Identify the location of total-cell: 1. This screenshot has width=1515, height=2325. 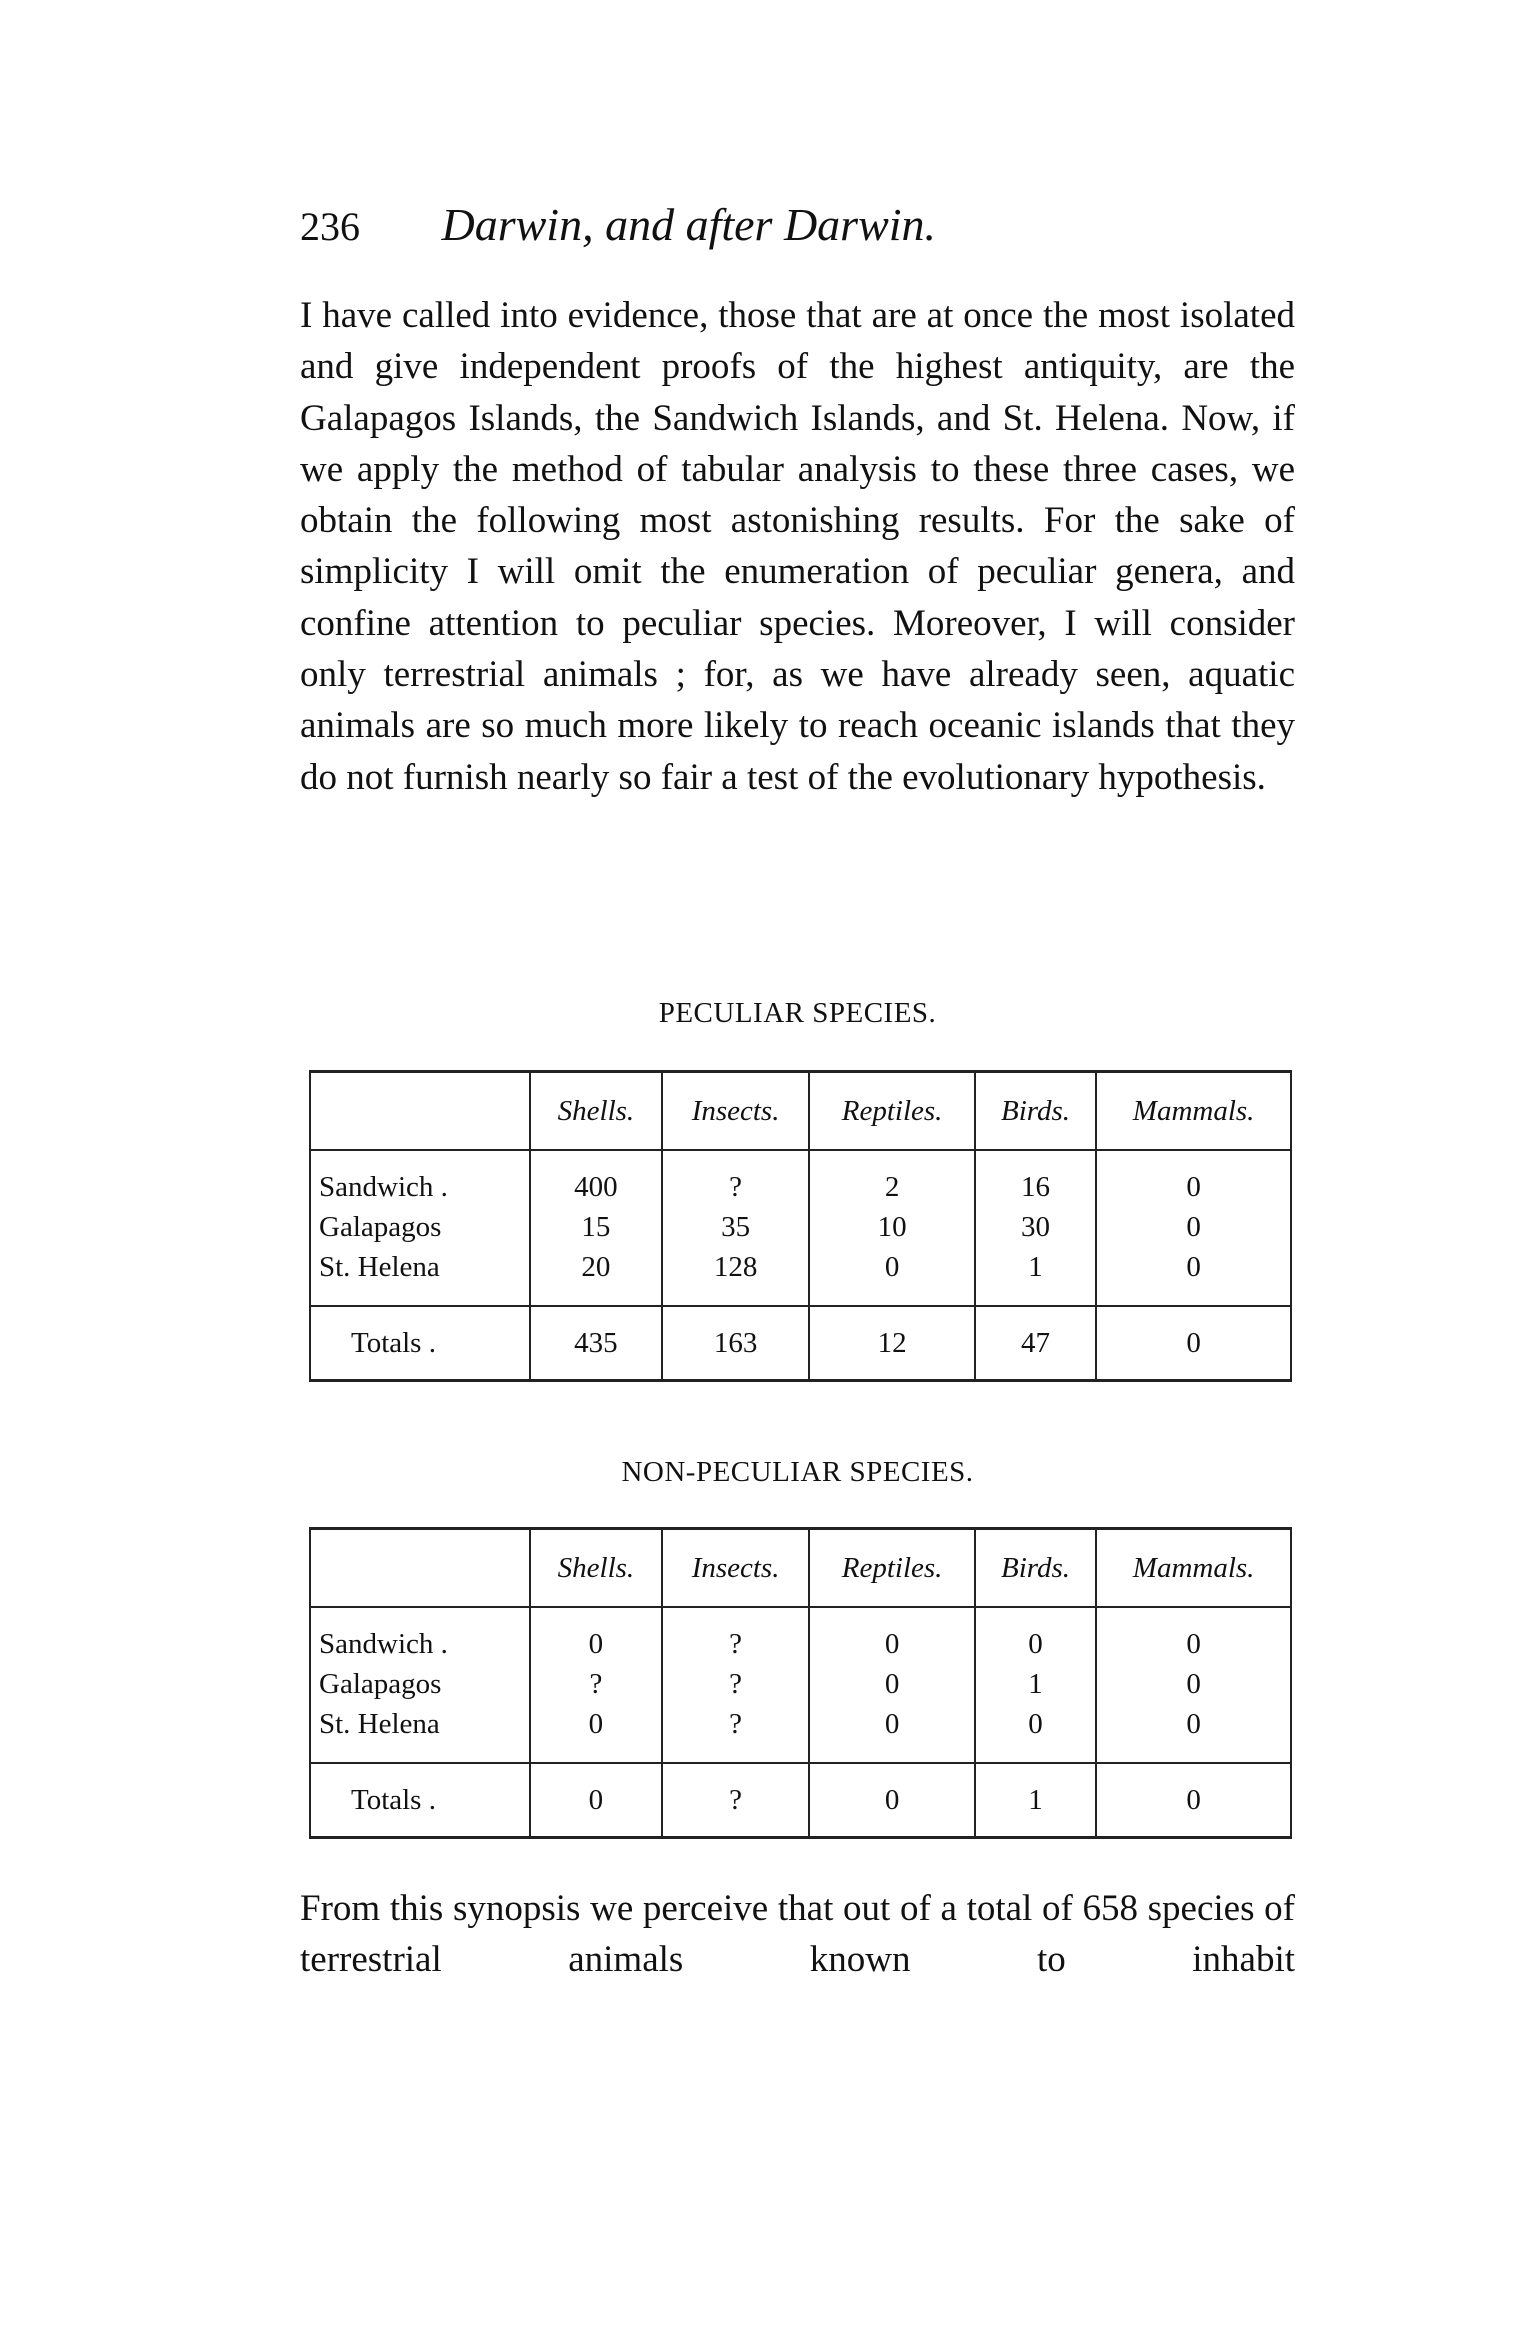
(1035, 1800).